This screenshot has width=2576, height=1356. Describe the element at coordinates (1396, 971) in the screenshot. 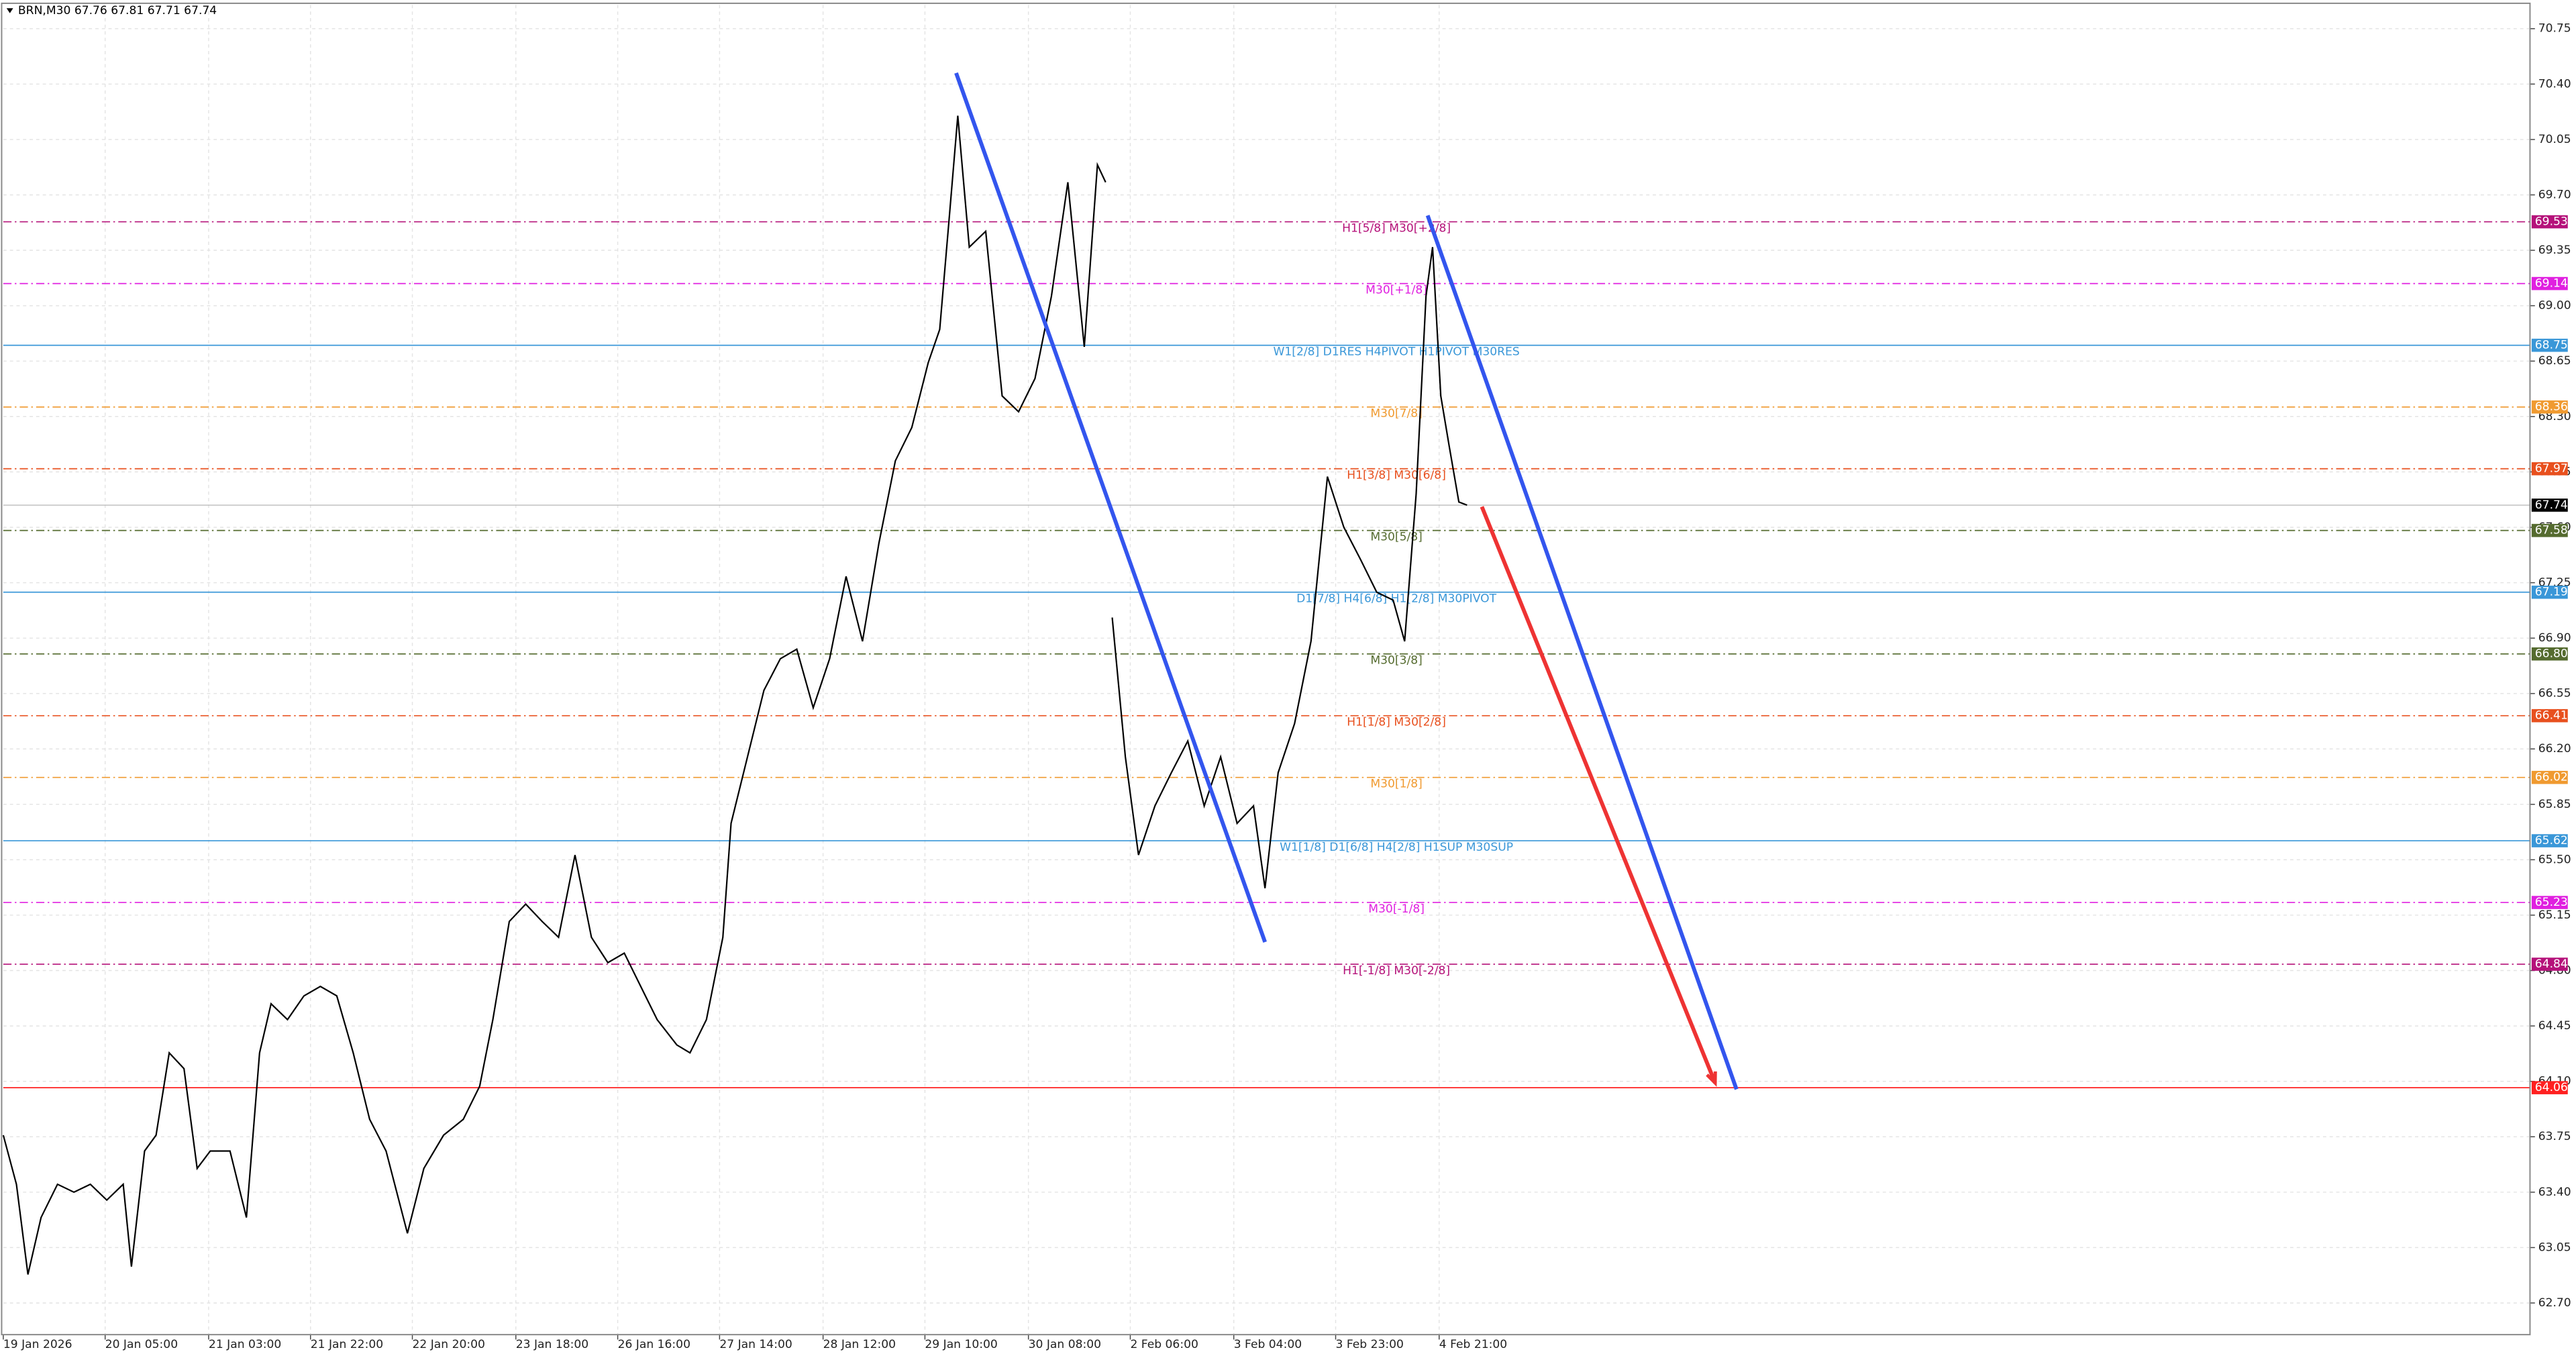

I see `level-label: H1[-1/8] M30[-2/8]` at that location.